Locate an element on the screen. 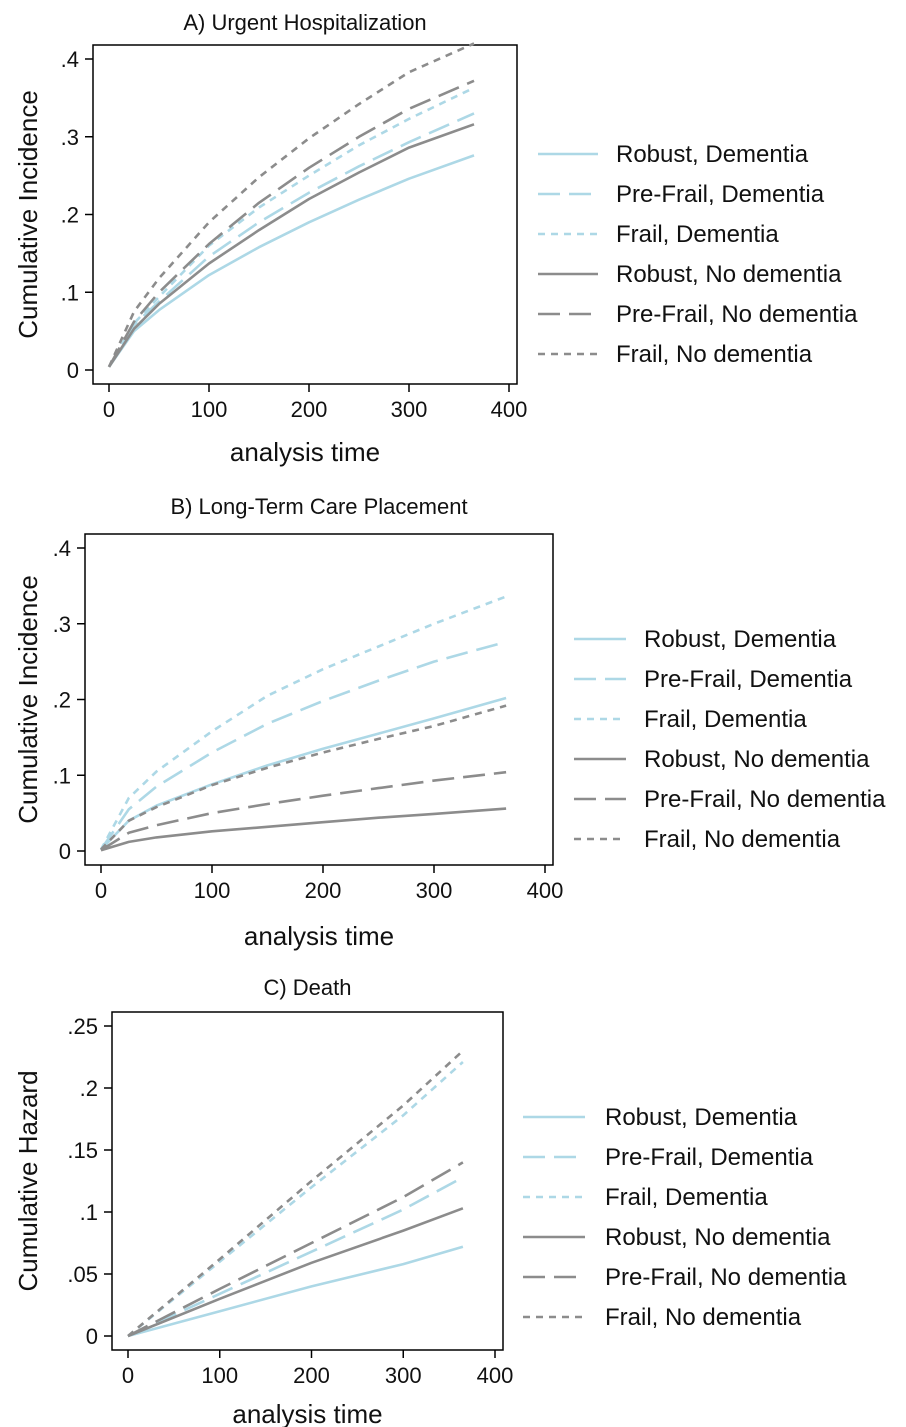  y-axis-title: Cumulative Hazard is located at coordinates (28, 1180).